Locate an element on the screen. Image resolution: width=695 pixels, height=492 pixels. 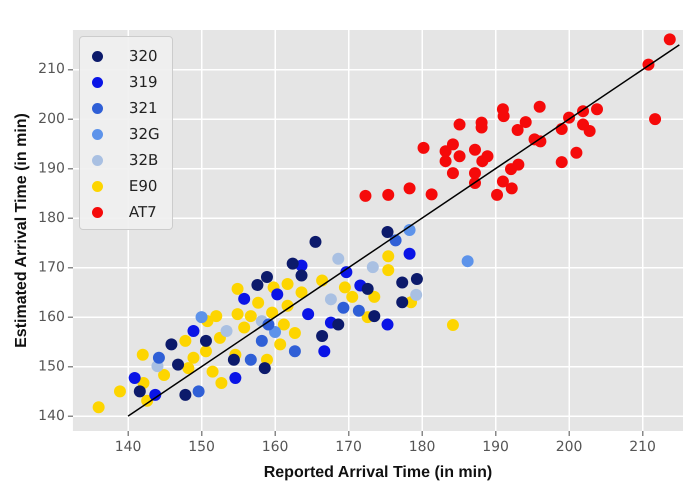
legend-label: AT7 is located at coordinates (142, 212).